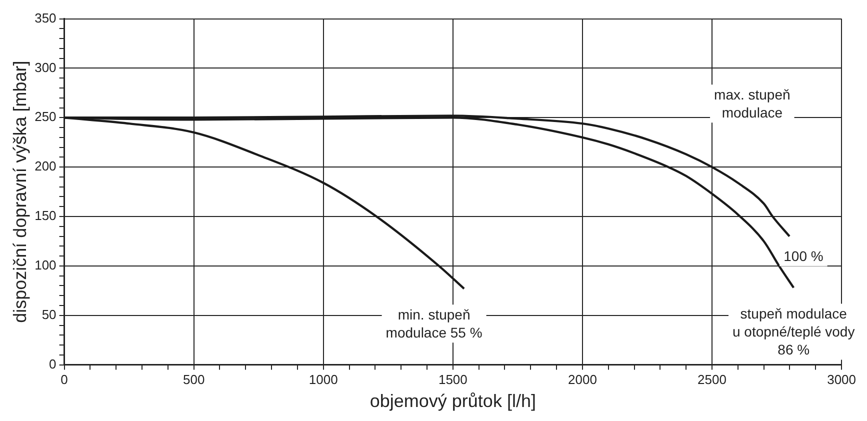 The height and width of the screenshot is (421, 867). I want to click on annotation: 100 %, so click(804, 256).